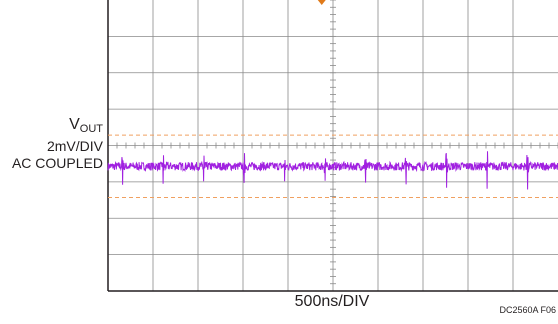 Image resolution: width=558 pixels, height=324 pixels. I want to click on channel-name-subscript: OUT, so click(91, 129).